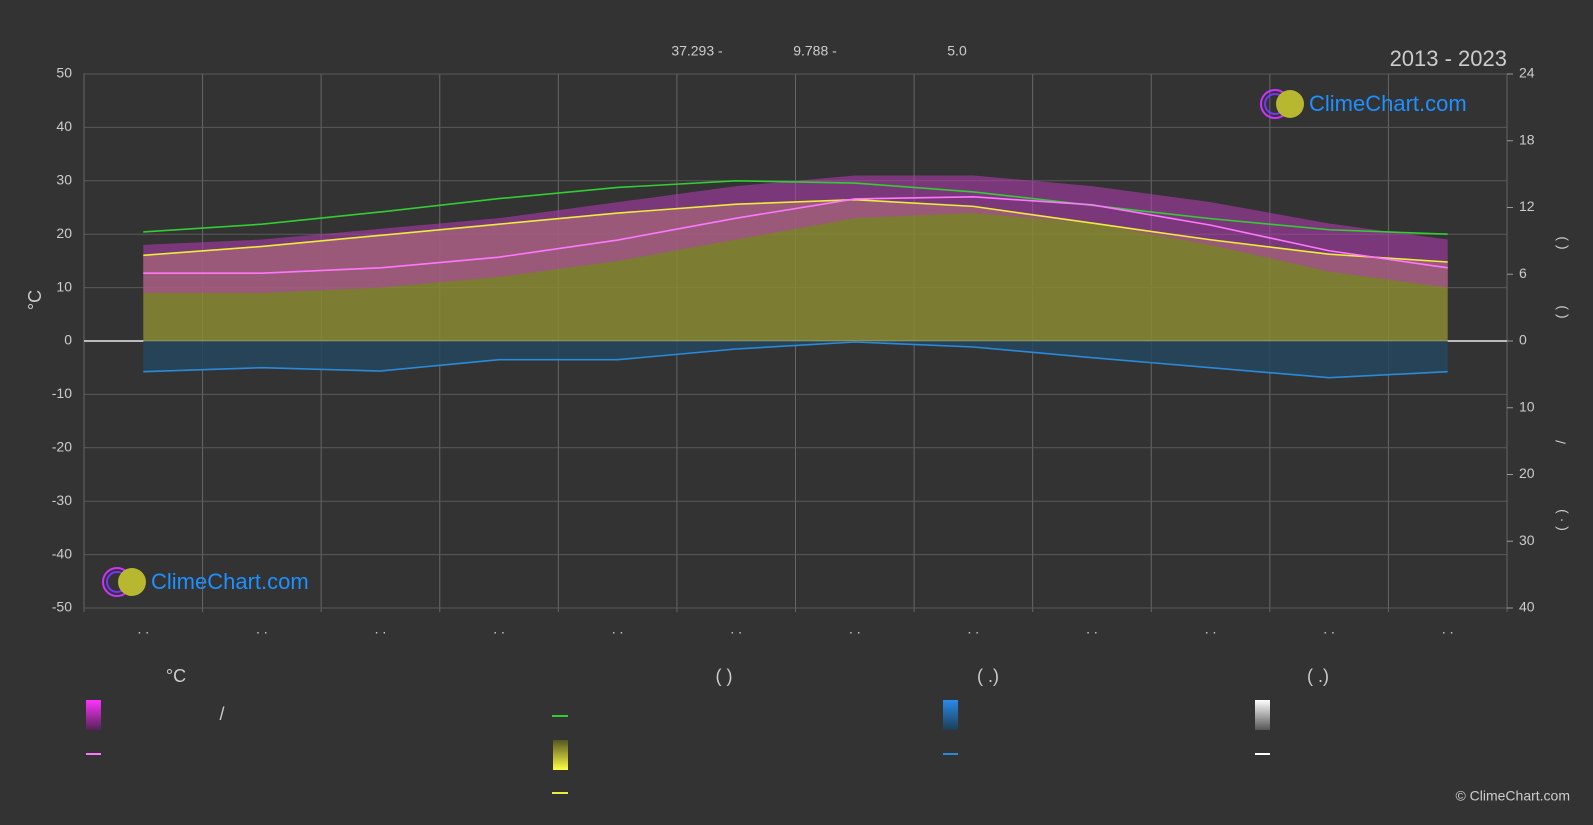  Describe the element at coordinates (35, 300) in the screenshot. I see `y-axis-label: °C` at that location.